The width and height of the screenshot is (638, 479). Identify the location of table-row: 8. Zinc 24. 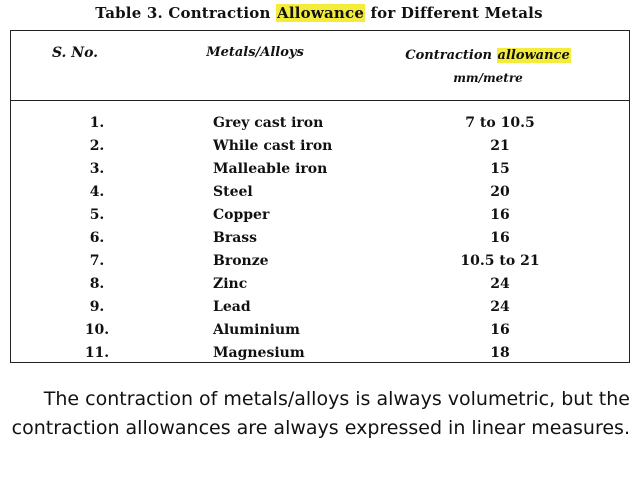
(320, 284).